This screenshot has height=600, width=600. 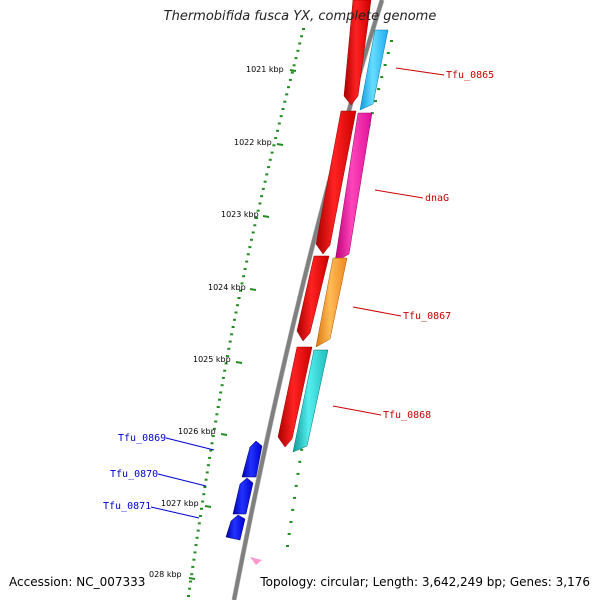 What do you see at coordinates (134, 474) in the screenshot?
I see `gene-tfu-0870-label: Tfu_0870` at bounding box center [134, 474].